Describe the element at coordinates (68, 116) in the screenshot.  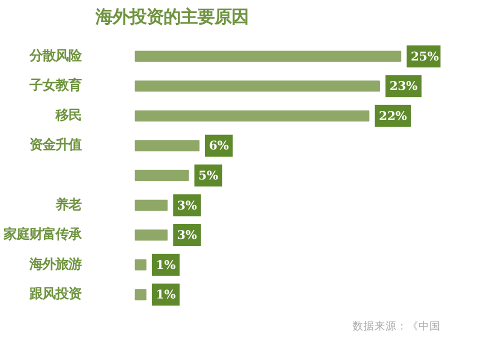
I see `y-tick-label: 移民` at that location.